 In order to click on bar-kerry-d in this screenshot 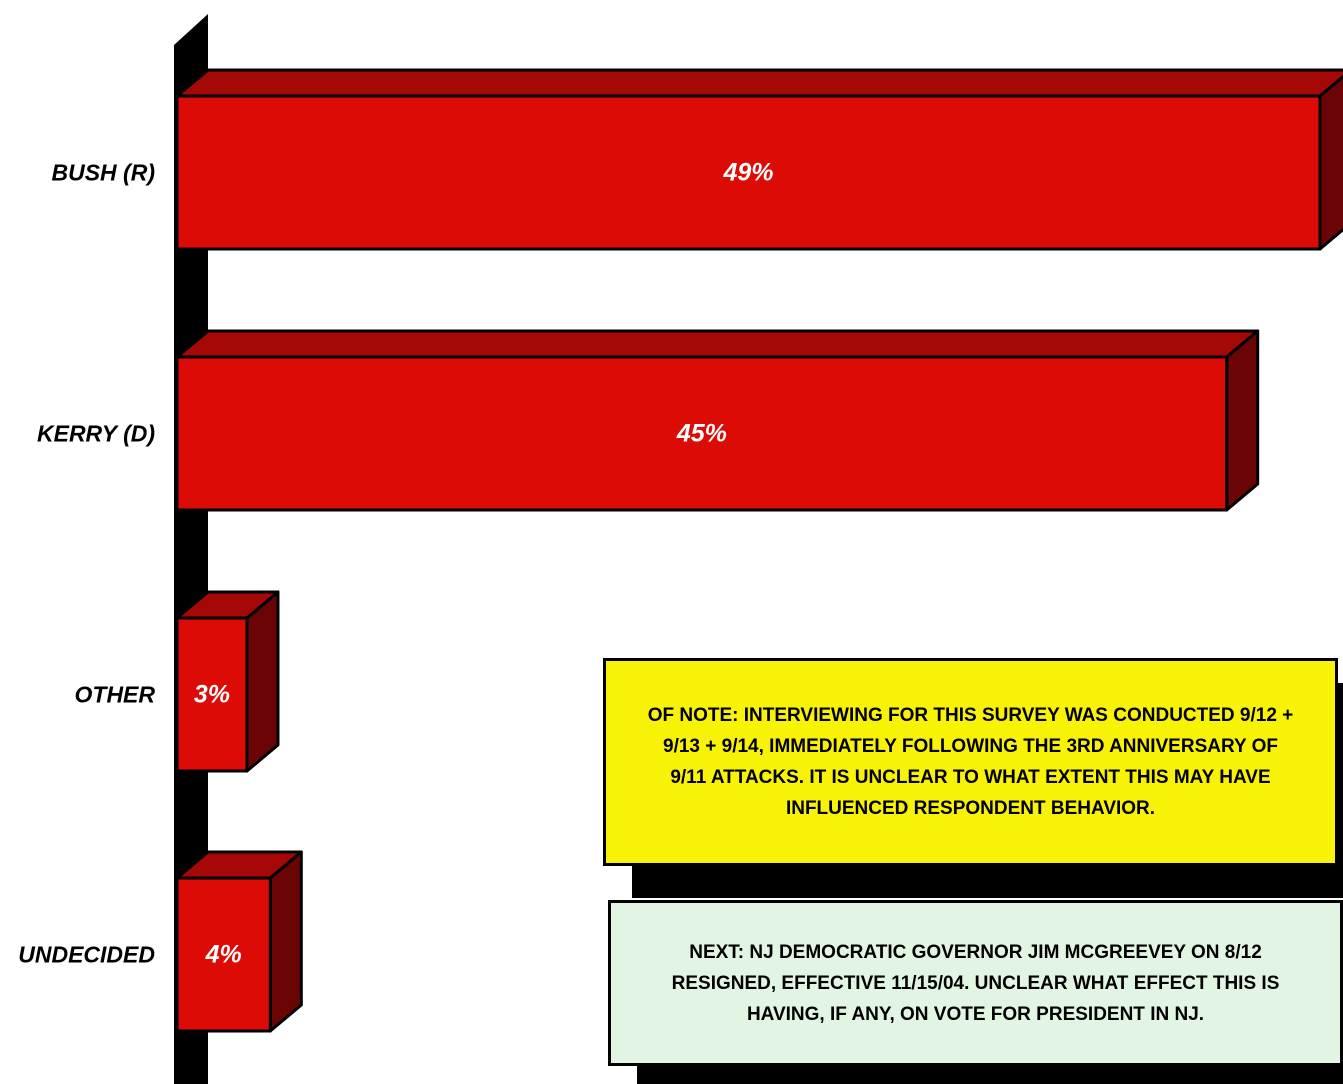, I will do `click(702, 433)`.